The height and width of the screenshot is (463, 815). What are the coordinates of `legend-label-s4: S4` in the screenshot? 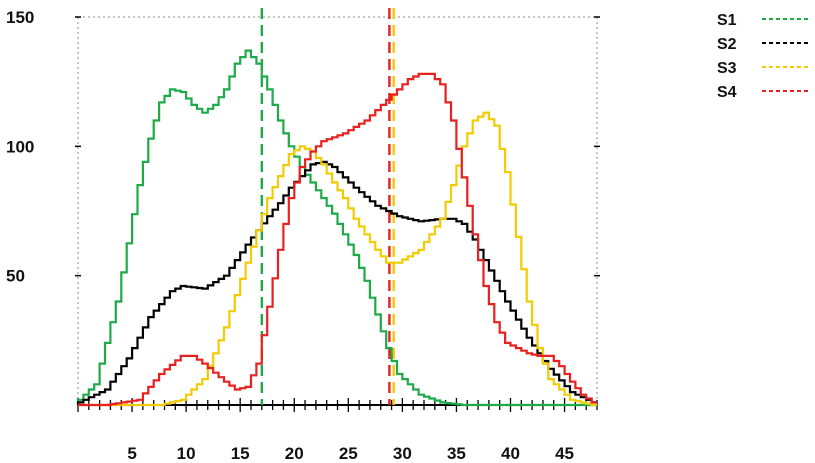 It's located at (727, 92).